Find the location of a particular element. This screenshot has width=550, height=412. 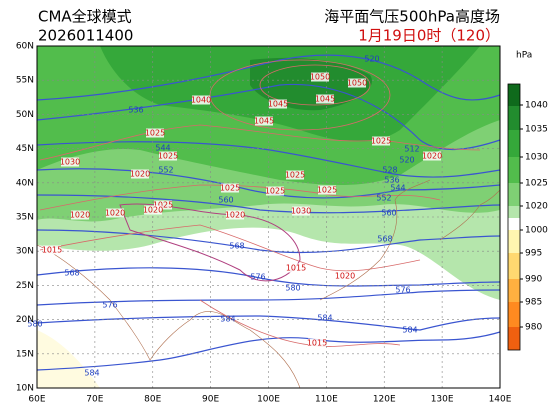

colorbar-label: 1000 is located at coordinates (536, 231).